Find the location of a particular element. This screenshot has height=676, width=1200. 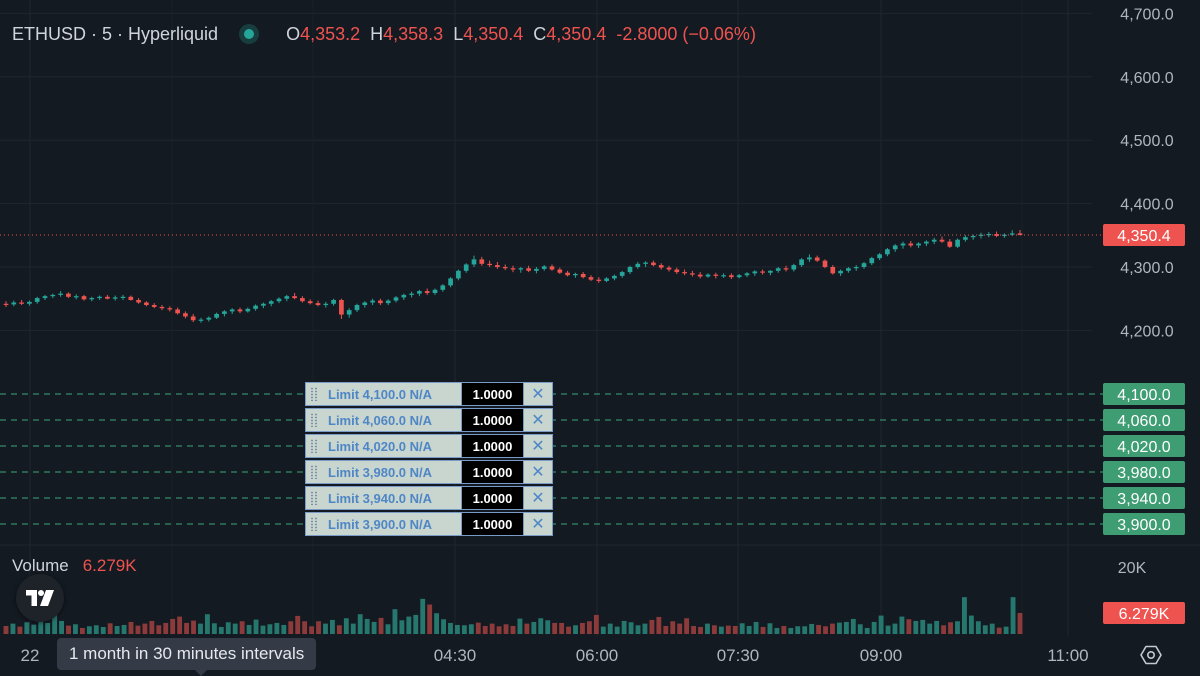

order-row: Limit 4,020.0 N/A 1.0000 ✕ is located at coordinates (429, 446).